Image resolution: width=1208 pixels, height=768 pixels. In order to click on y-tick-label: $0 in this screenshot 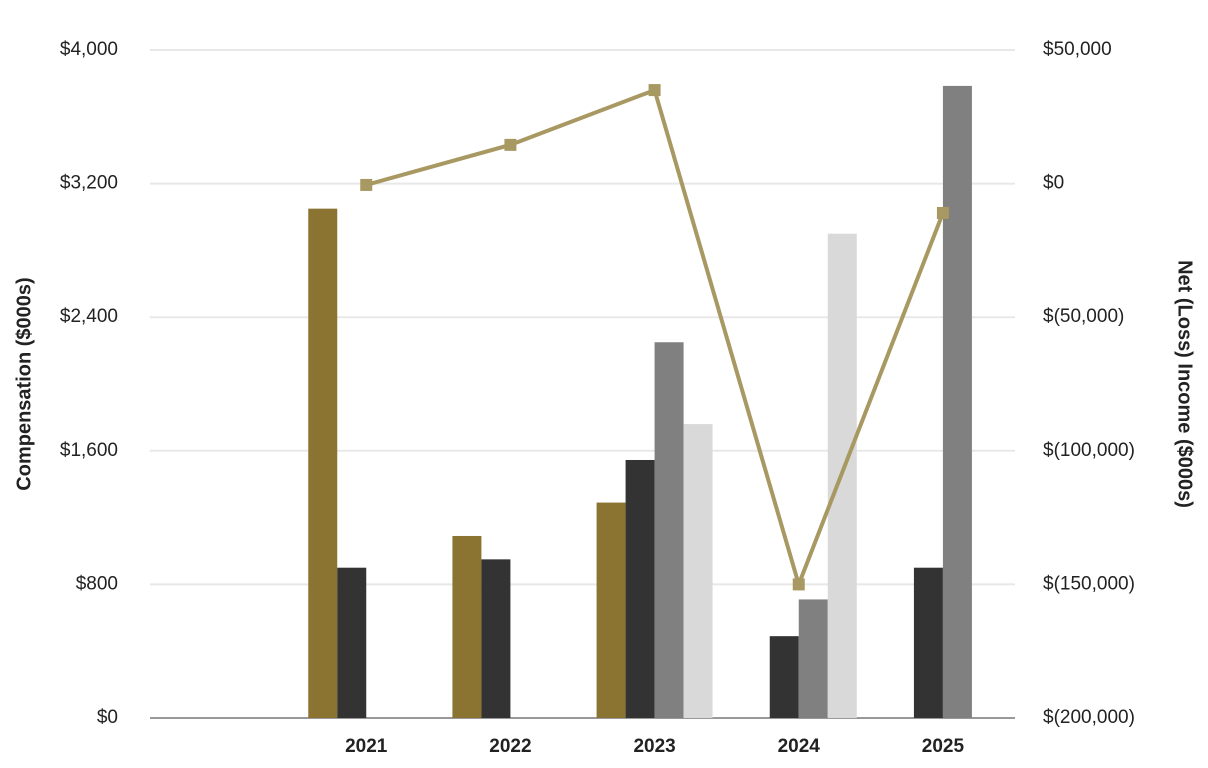, I will do `click(107, 717)`.